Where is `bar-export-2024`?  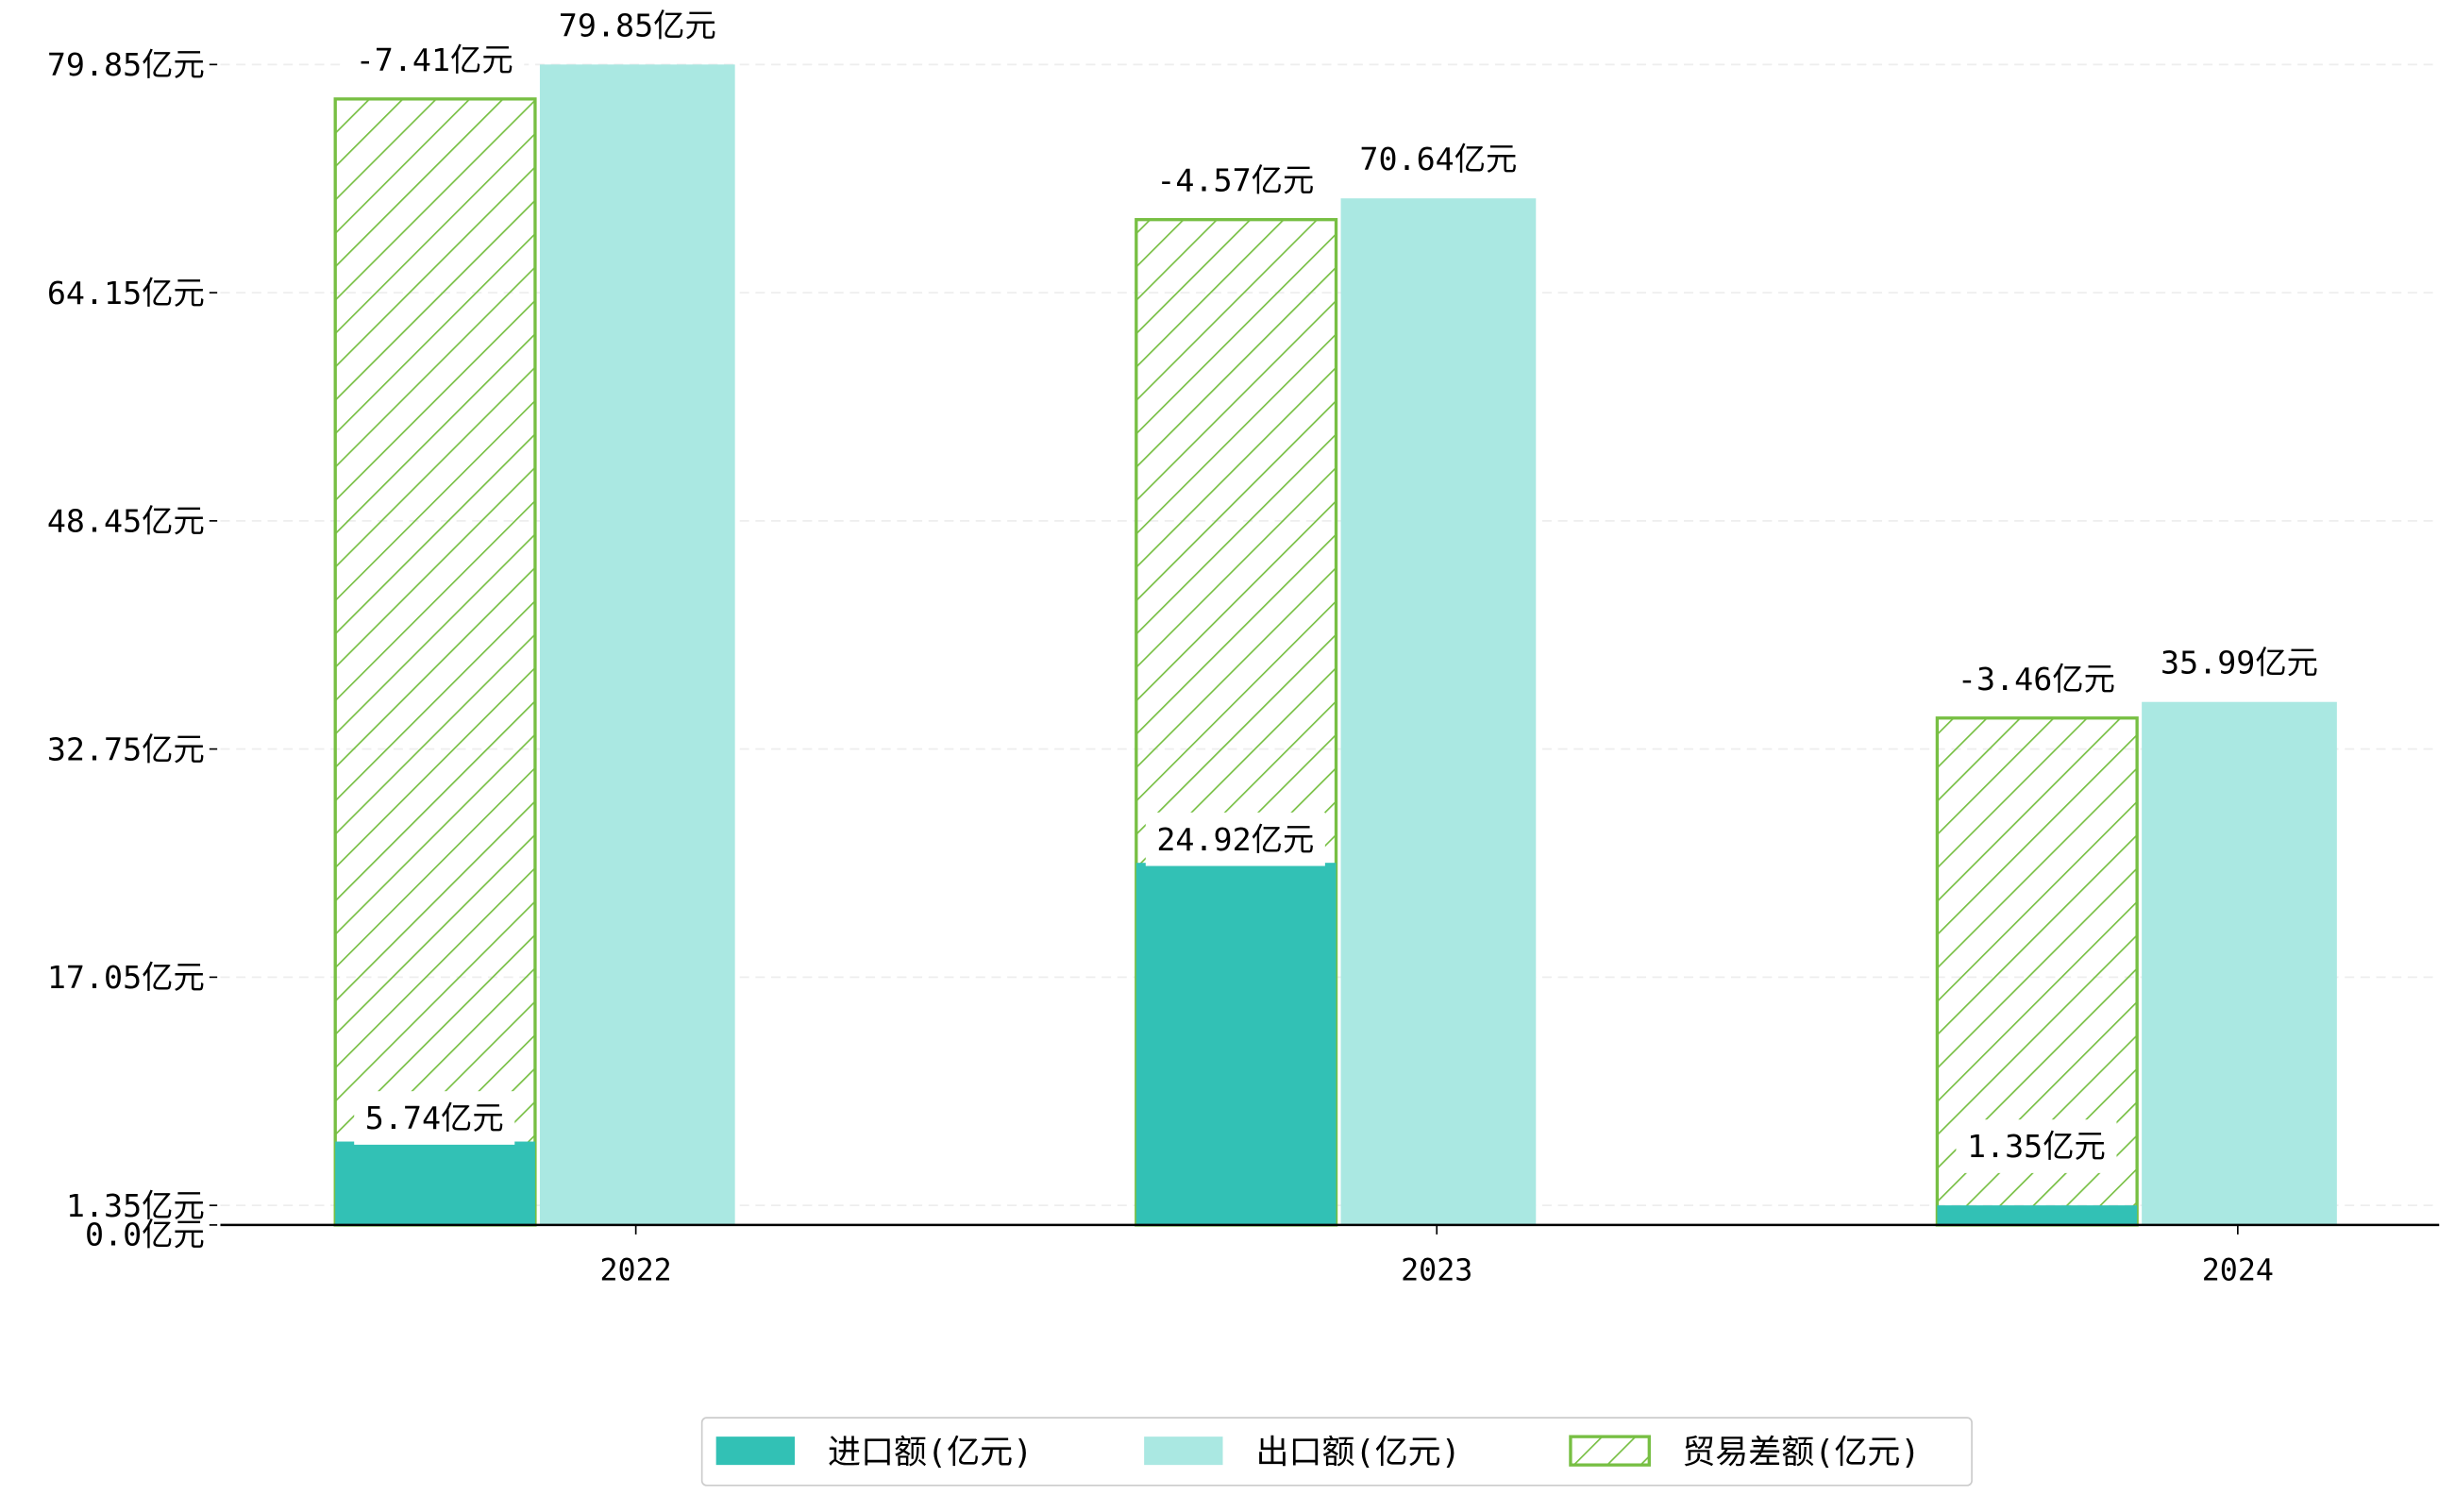 bar-export-2024 is located at coordinates (2239, 963).